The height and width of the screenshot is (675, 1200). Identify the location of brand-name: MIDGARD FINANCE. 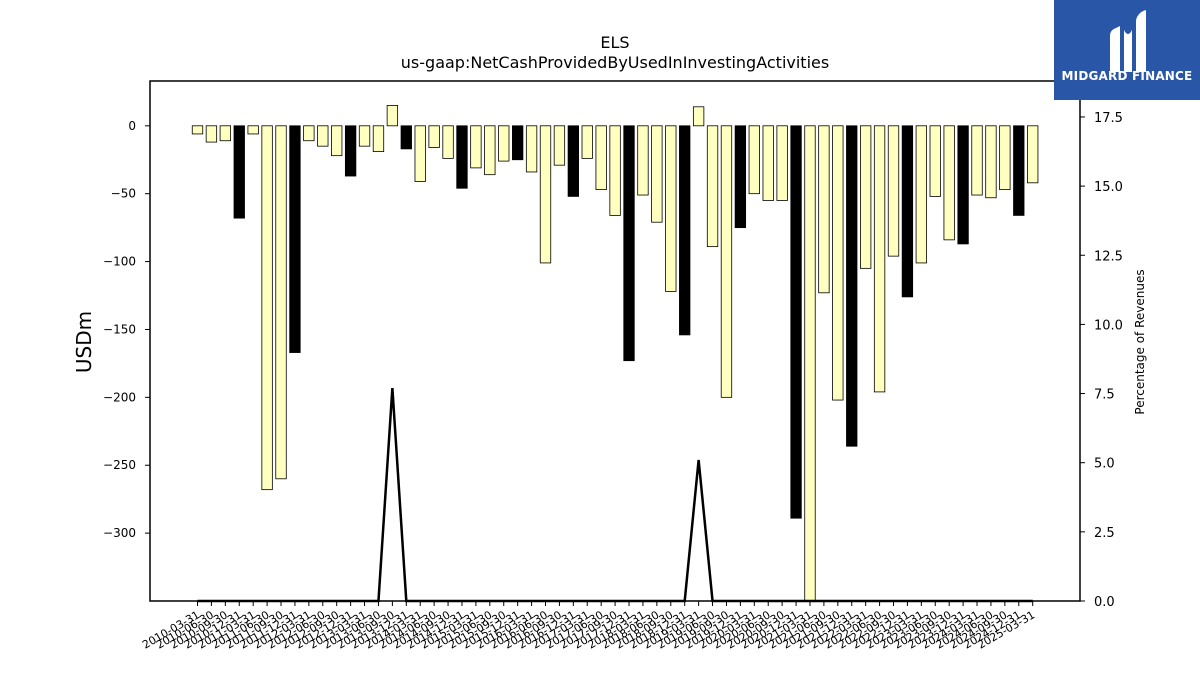
(1127, 76).